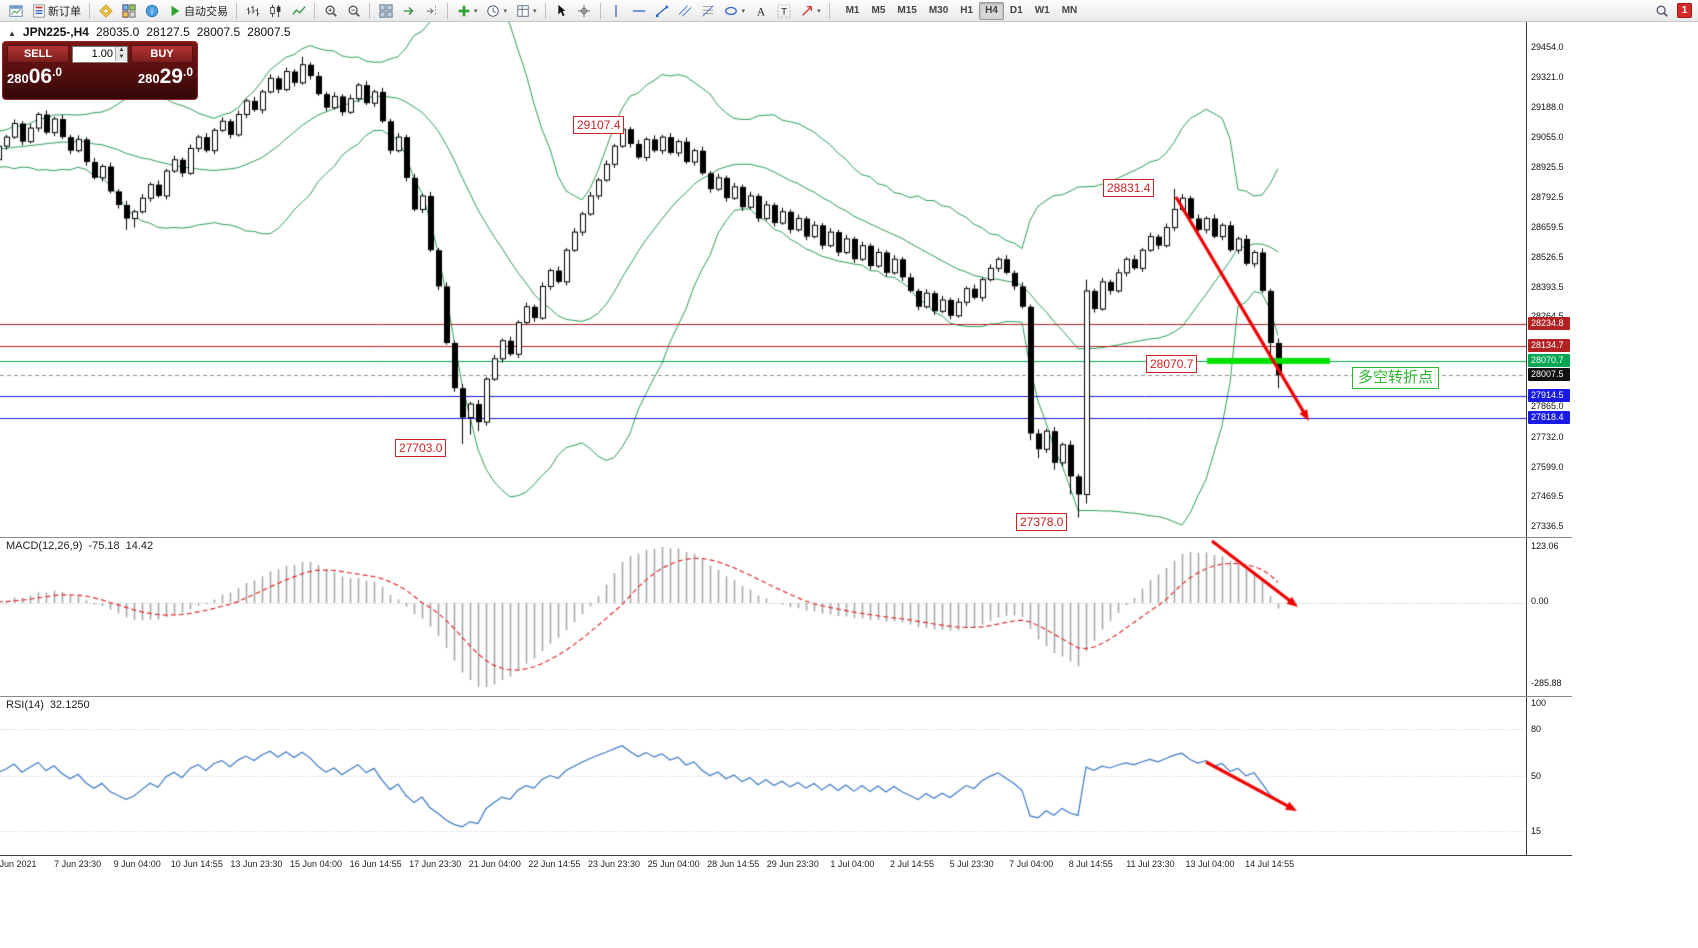  Describe the element at coordinates (139, 546) in the screenshot. I see `macd-value-signal: 14.42` at that location.